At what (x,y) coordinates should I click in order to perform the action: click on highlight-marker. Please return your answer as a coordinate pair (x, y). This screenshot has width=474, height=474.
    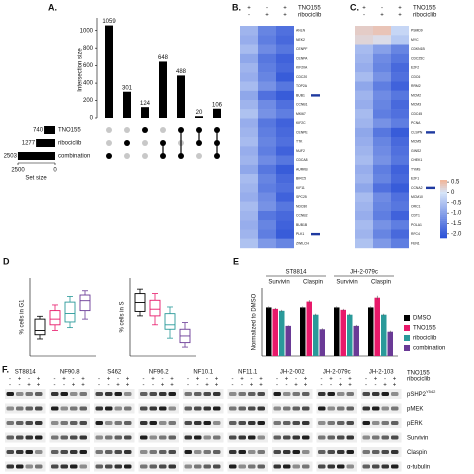
    Looking at the image, I should click on (430, 132).